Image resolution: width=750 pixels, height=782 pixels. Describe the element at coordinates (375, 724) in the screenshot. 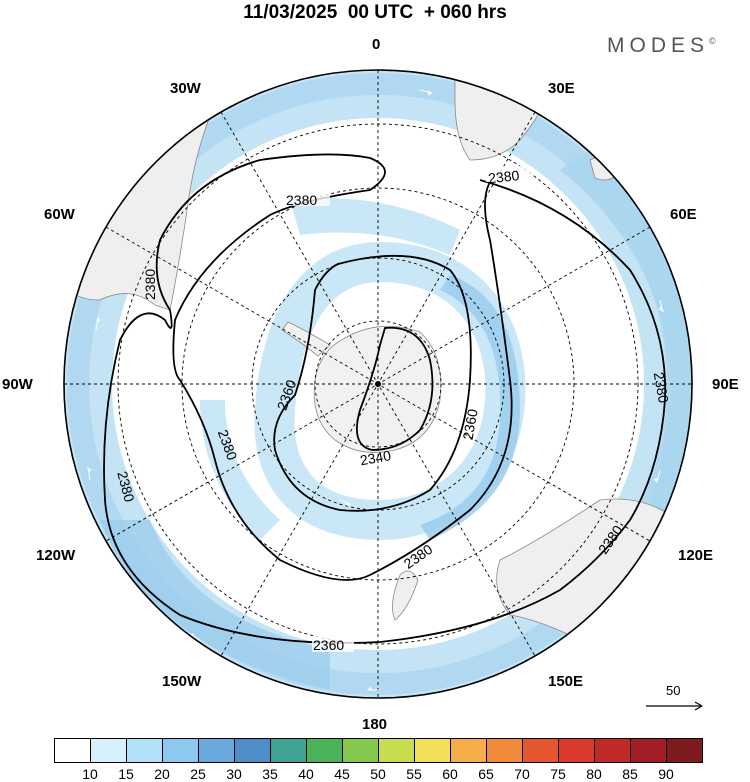

I see `lon-label-180: 180` at that location.